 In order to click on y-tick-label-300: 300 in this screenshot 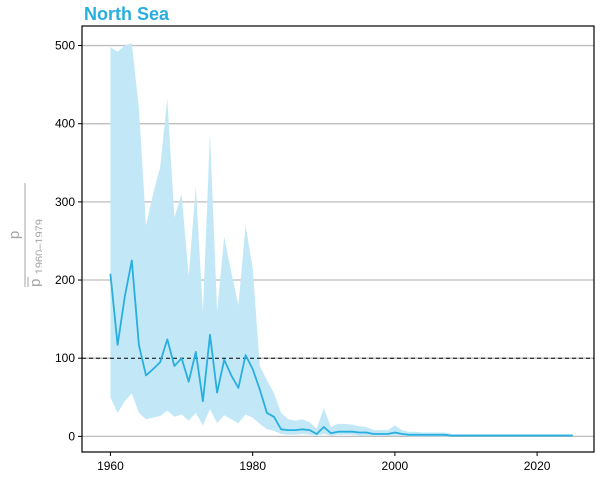, I will do `click(65, 202)`.